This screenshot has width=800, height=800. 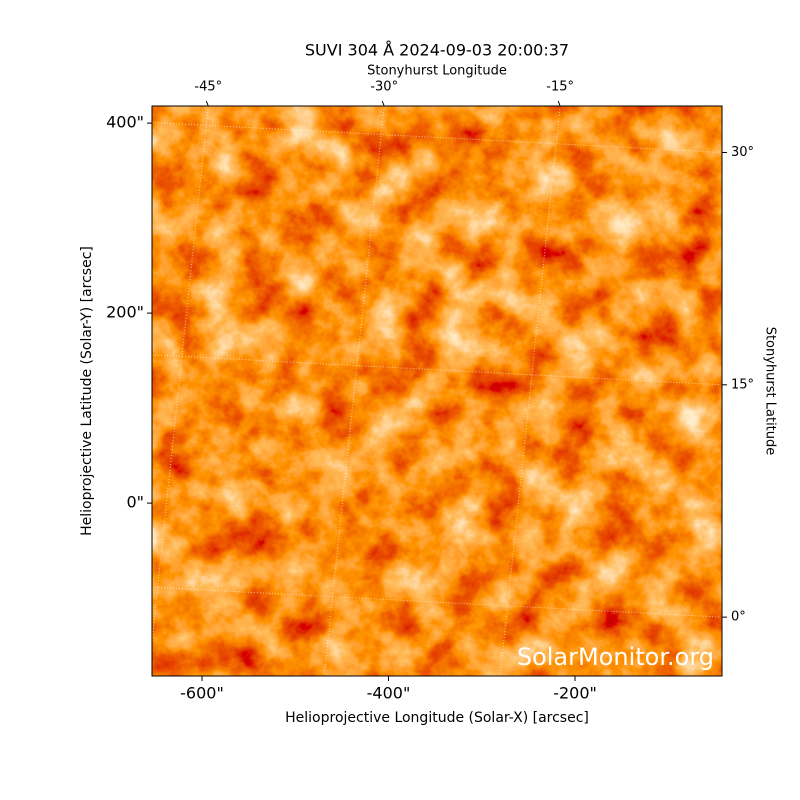 I want to click on y2-tick-label: 0°, so click(x=738, y=617).